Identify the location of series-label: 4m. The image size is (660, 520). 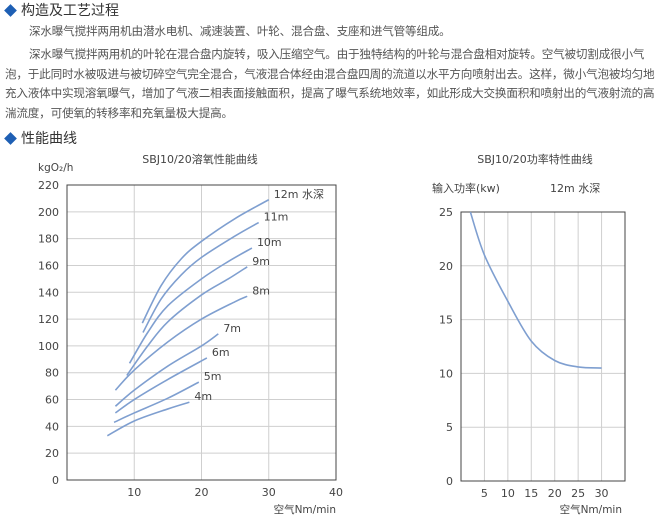
(203, 396).